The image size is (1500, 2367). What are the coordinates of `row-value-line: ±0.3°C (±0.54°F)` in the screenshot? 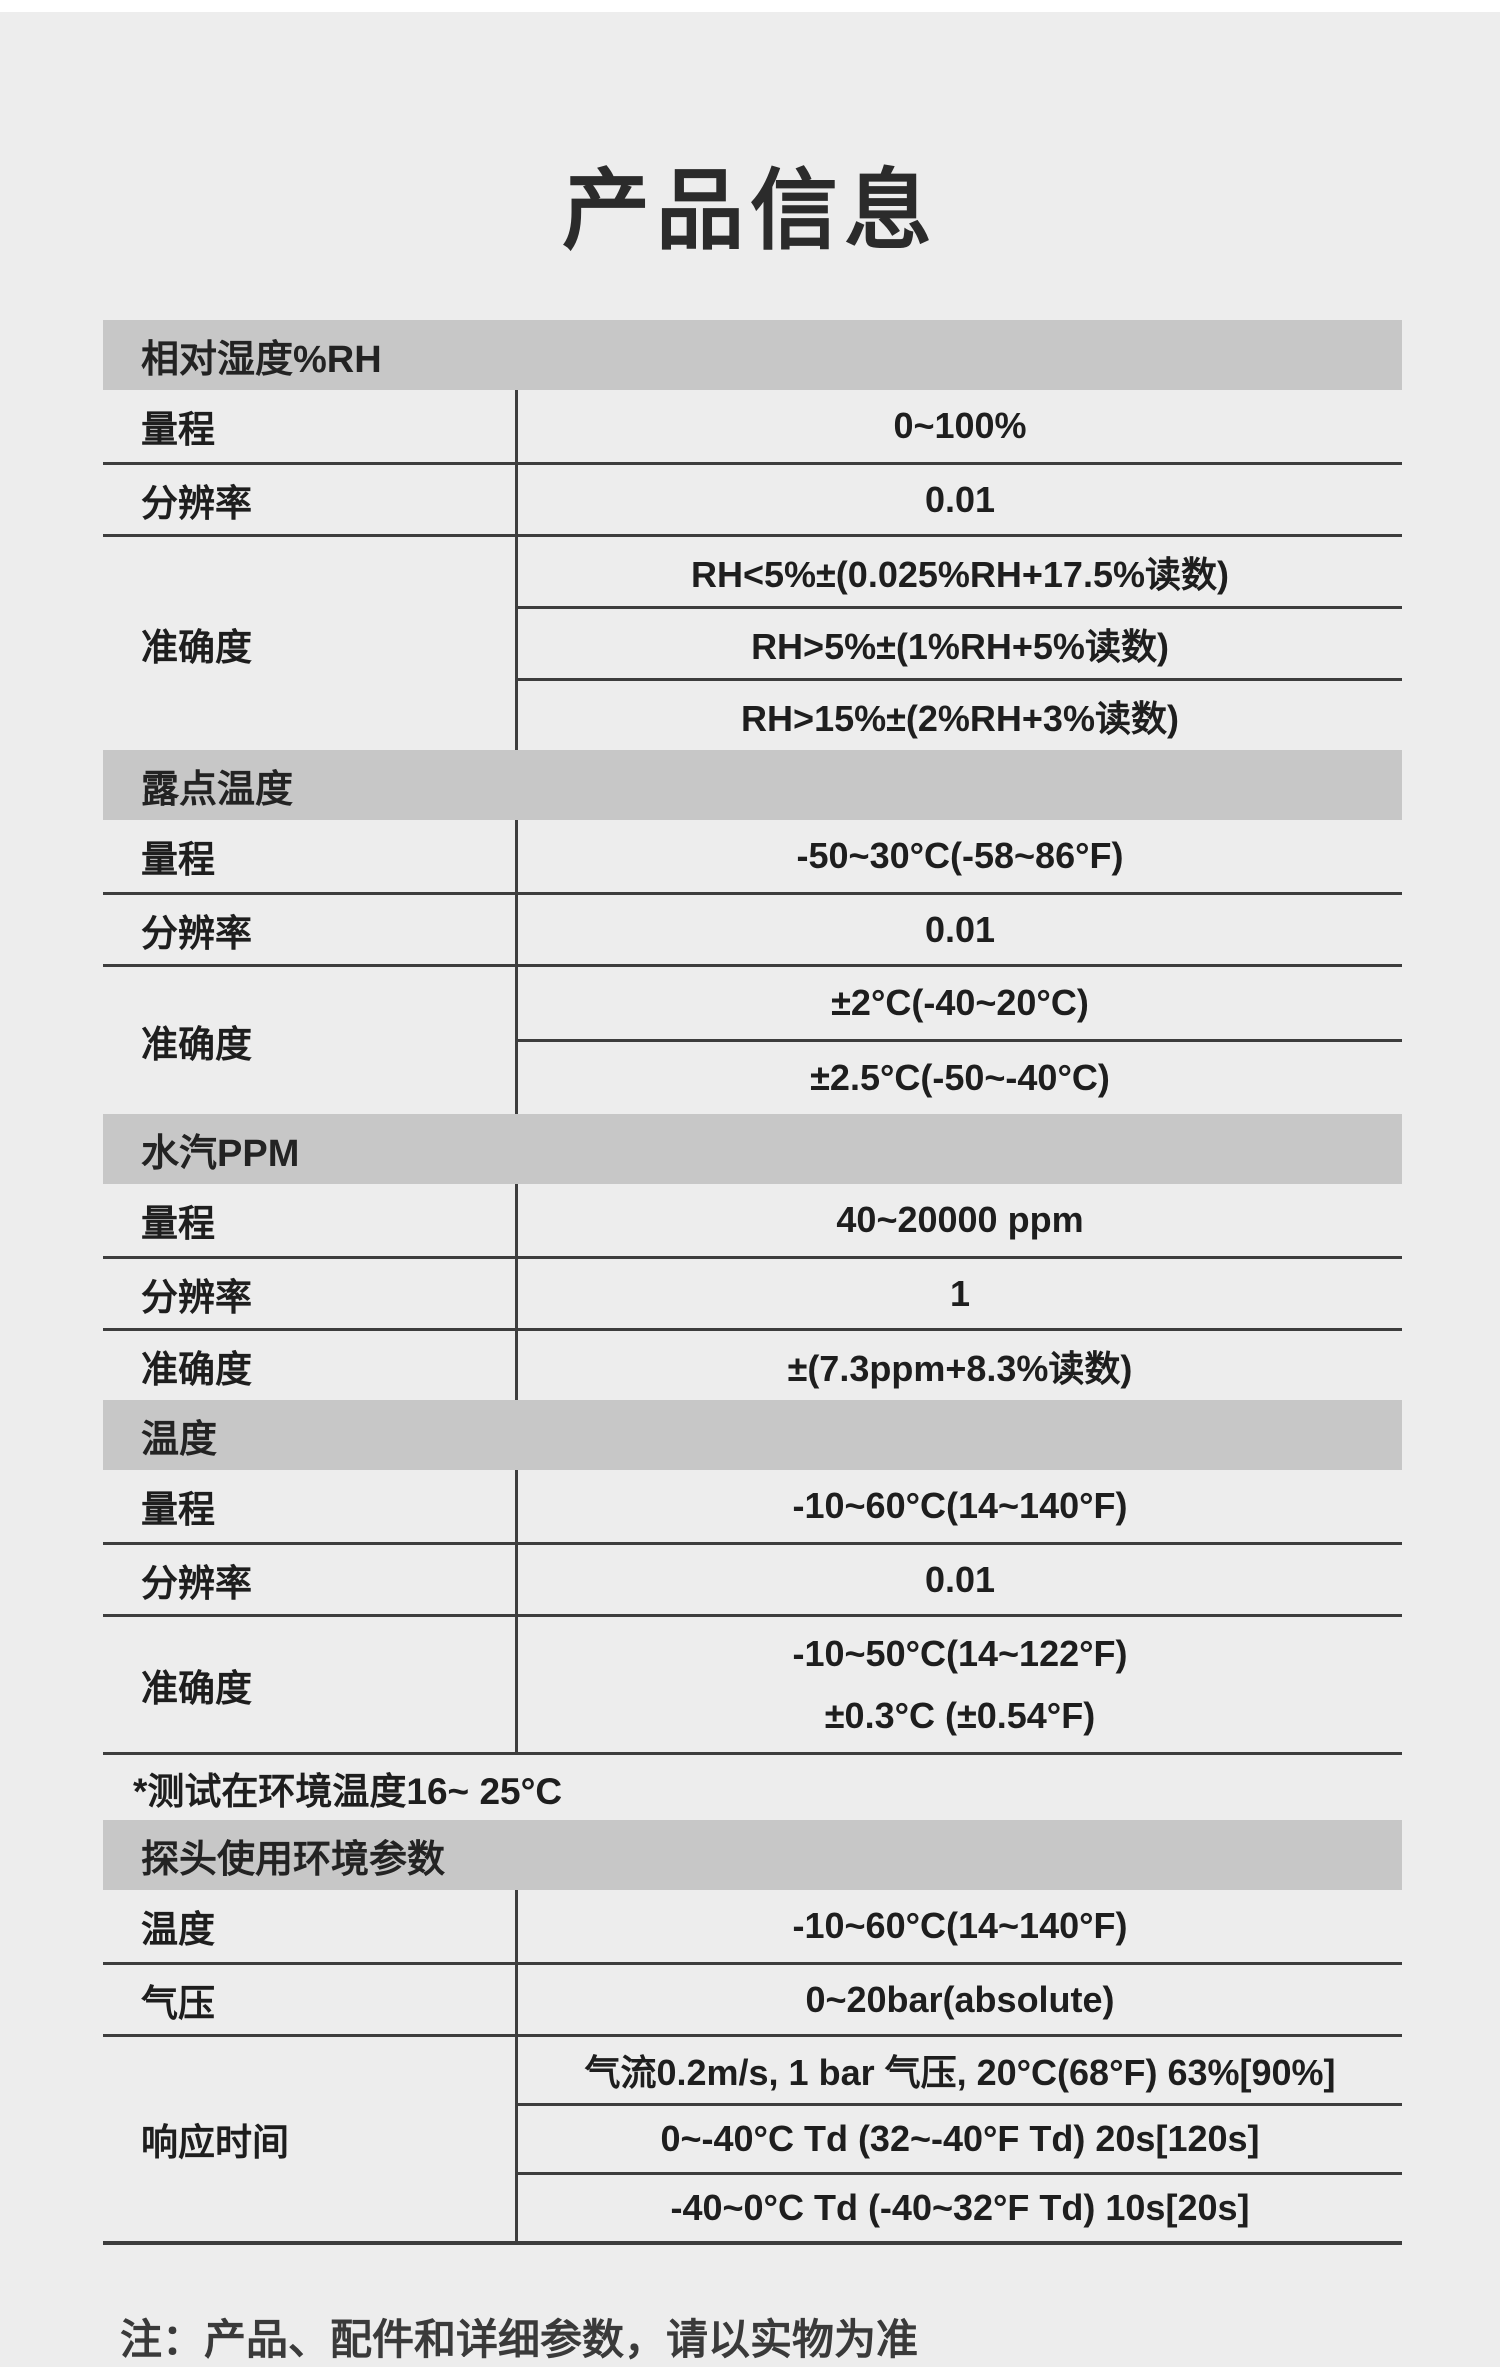 It's located at (960, 1715).